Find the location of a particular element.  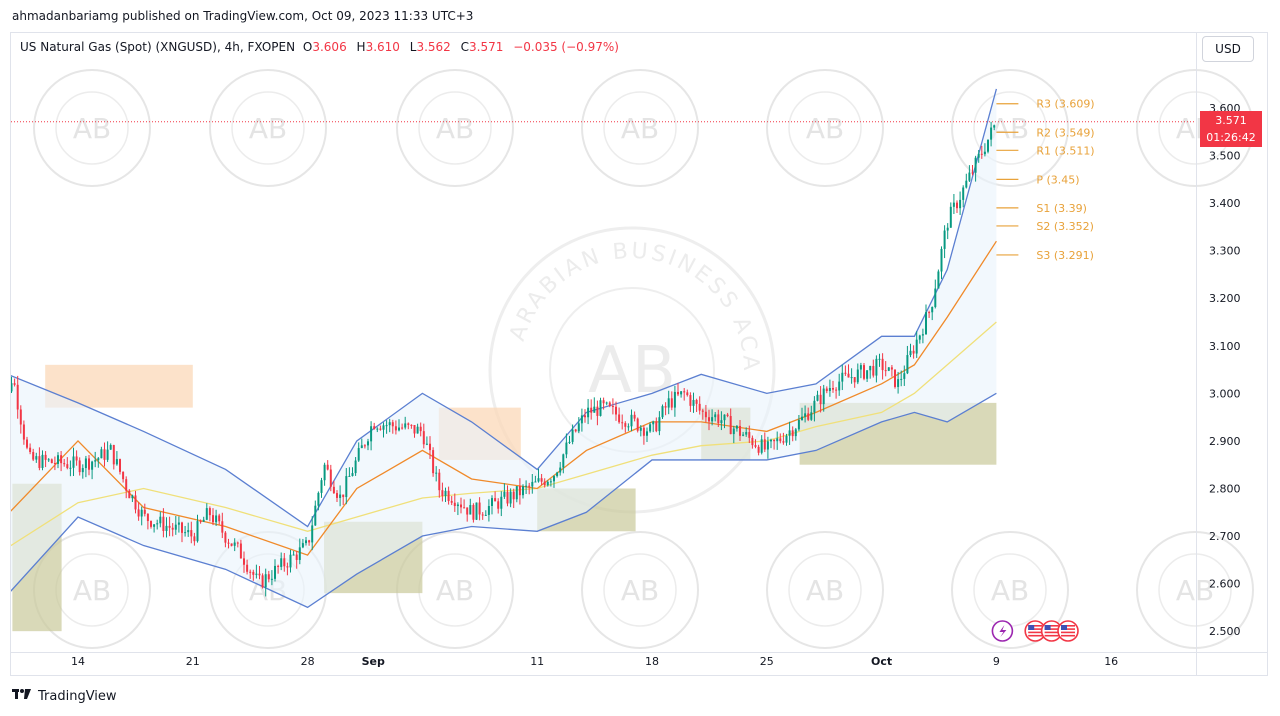

flag-canton is located at coordinates (1047, 627).